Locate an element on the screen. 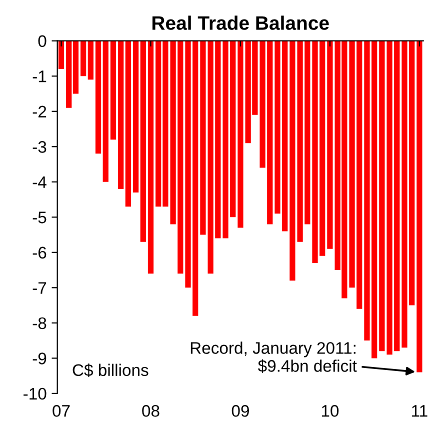  x-tick-label: 09 is located at coordinates (240, 411).